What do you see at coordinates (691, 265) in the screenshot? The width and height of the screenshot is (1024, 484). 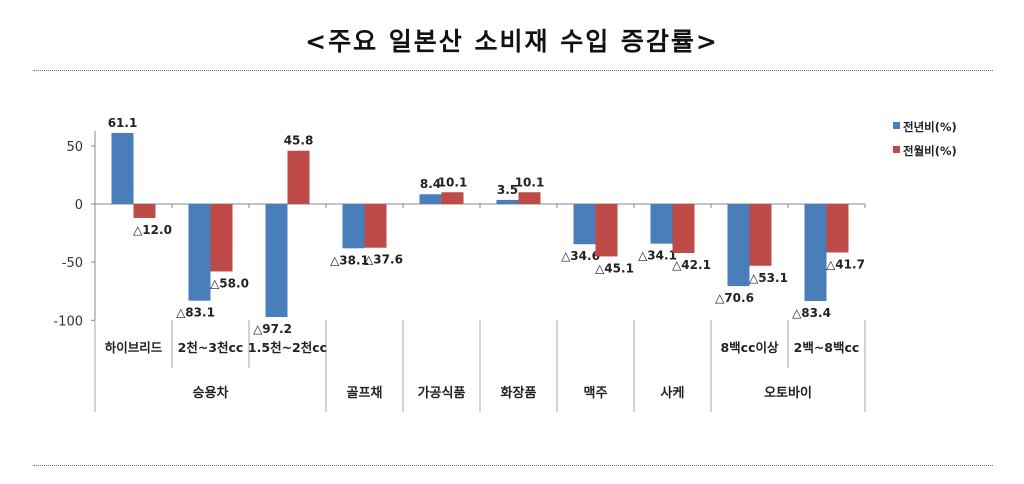 I see `data-label: △42.1` at bounding box center [691, 265].